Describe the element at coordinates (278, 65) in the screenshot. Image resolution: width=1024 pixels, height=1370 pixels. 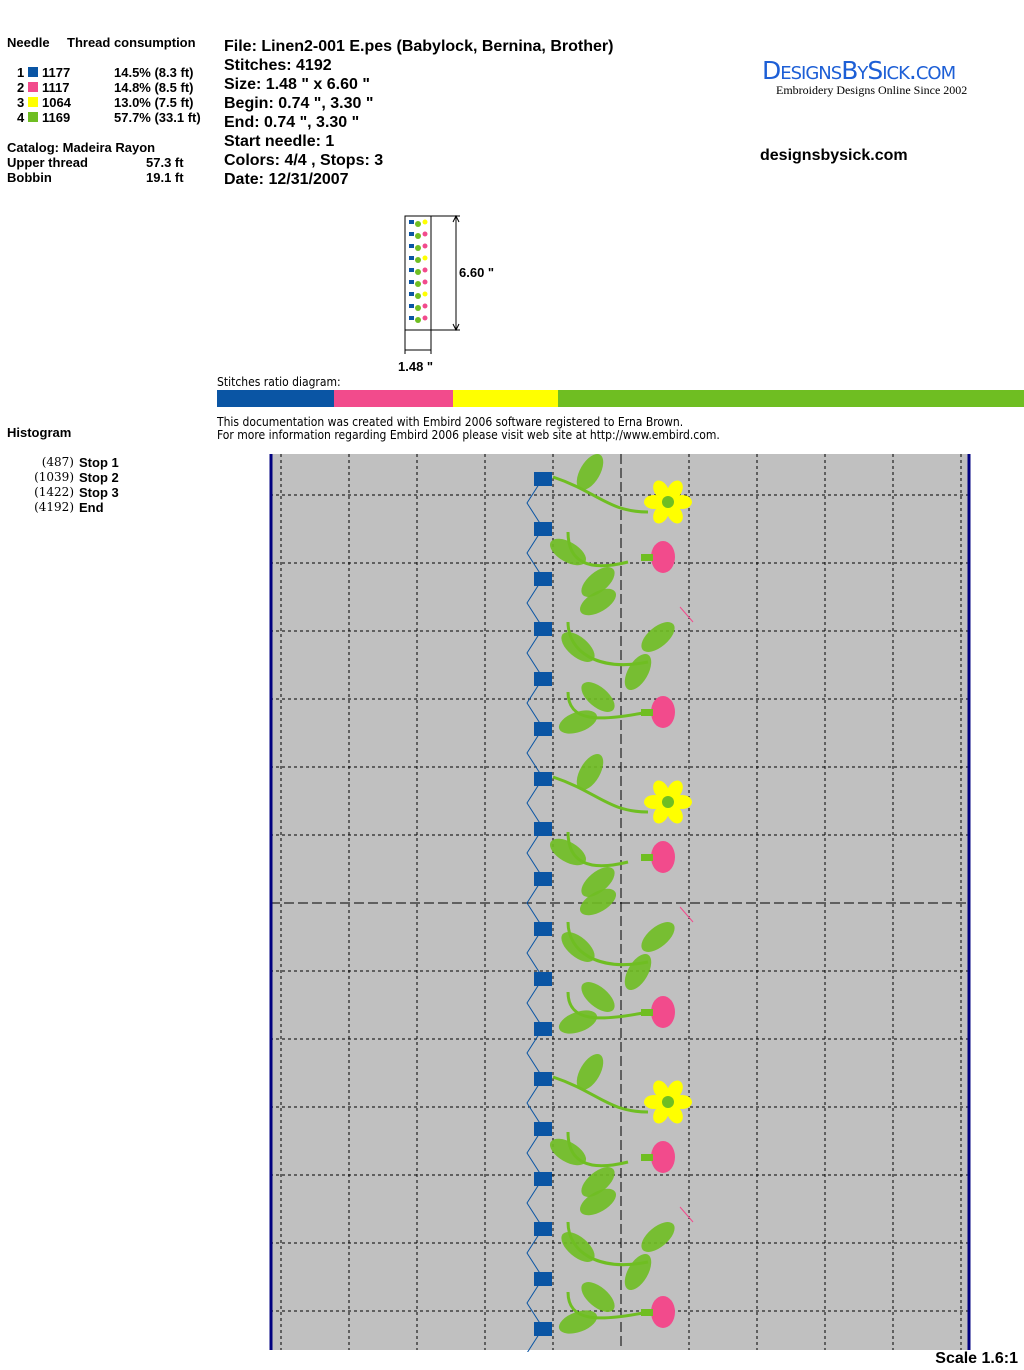
I see `stitch-count: Stitches: 4192` at that location.